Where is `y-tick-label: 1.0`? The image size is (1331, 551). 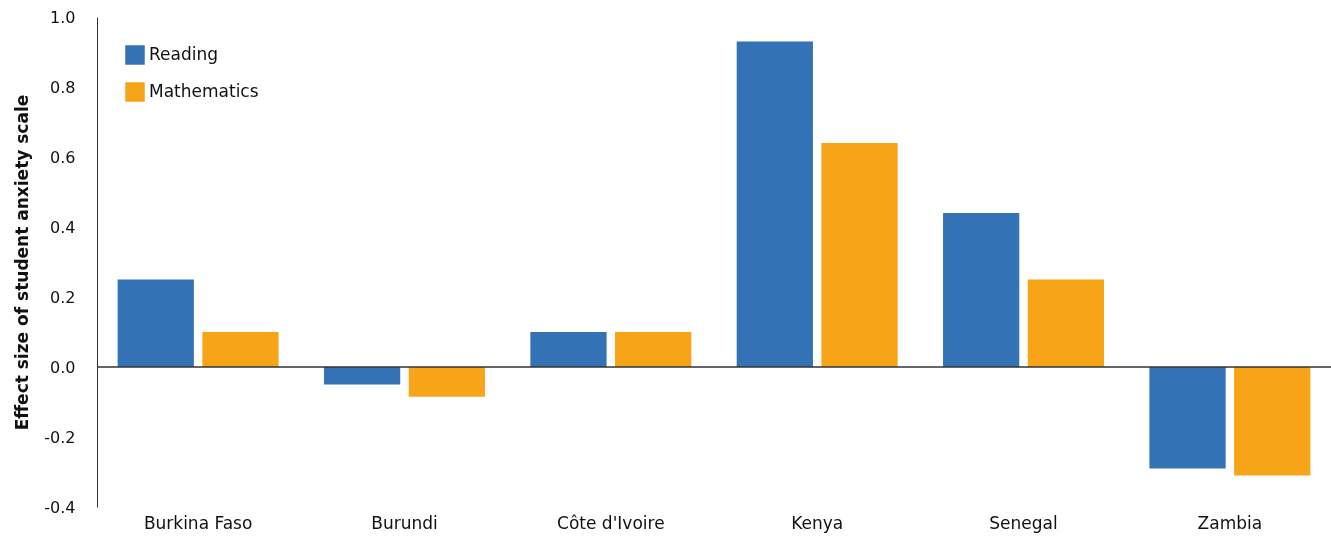 y-tick-label: 1.0 is located at coordinates (63, 17).